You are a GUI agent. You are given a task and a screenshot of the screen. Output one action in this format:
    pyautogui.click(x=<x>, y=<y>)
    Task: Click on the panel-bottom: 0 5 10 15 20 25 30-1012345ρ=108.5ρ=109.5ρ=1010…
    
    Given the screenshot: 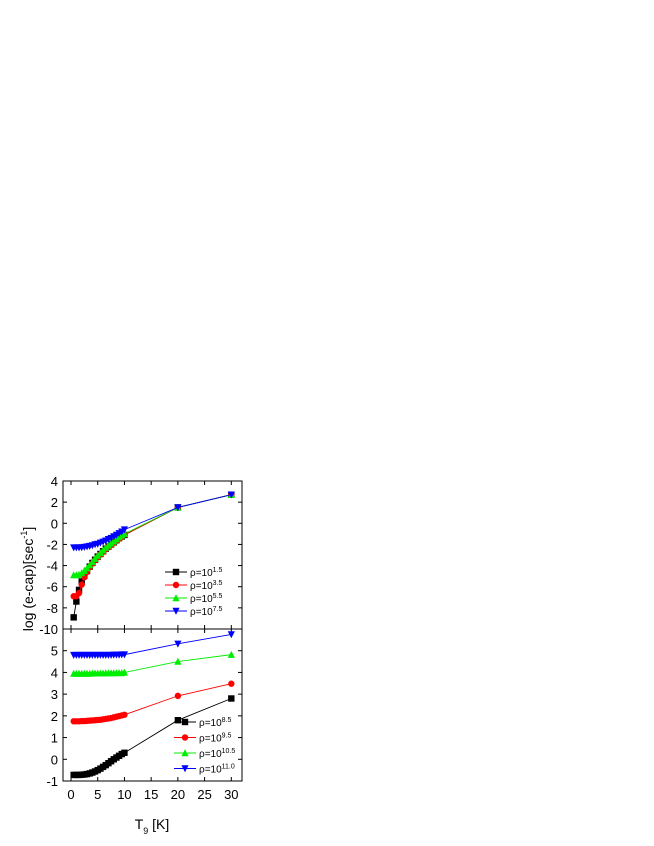 What is the action you would take?
    pyautogui.click(x=144, y=715)
    